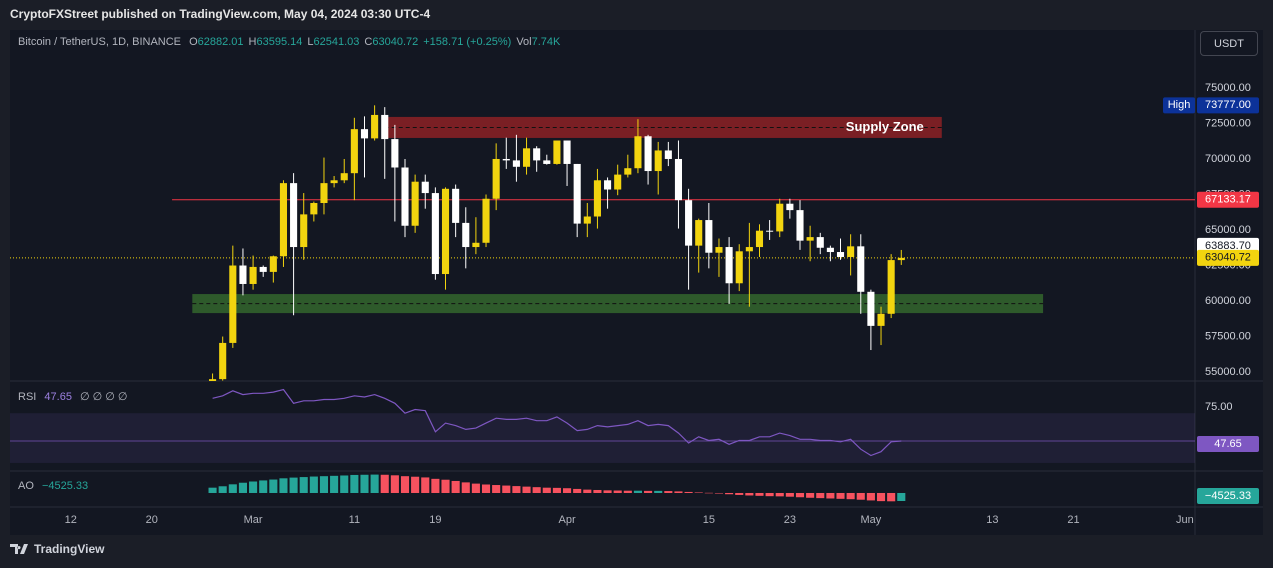 The image size is (1273, 568). Describe the element at coordinates (1185, 520) in the screenshot. I see `x-tick-label: Jun` at that location.